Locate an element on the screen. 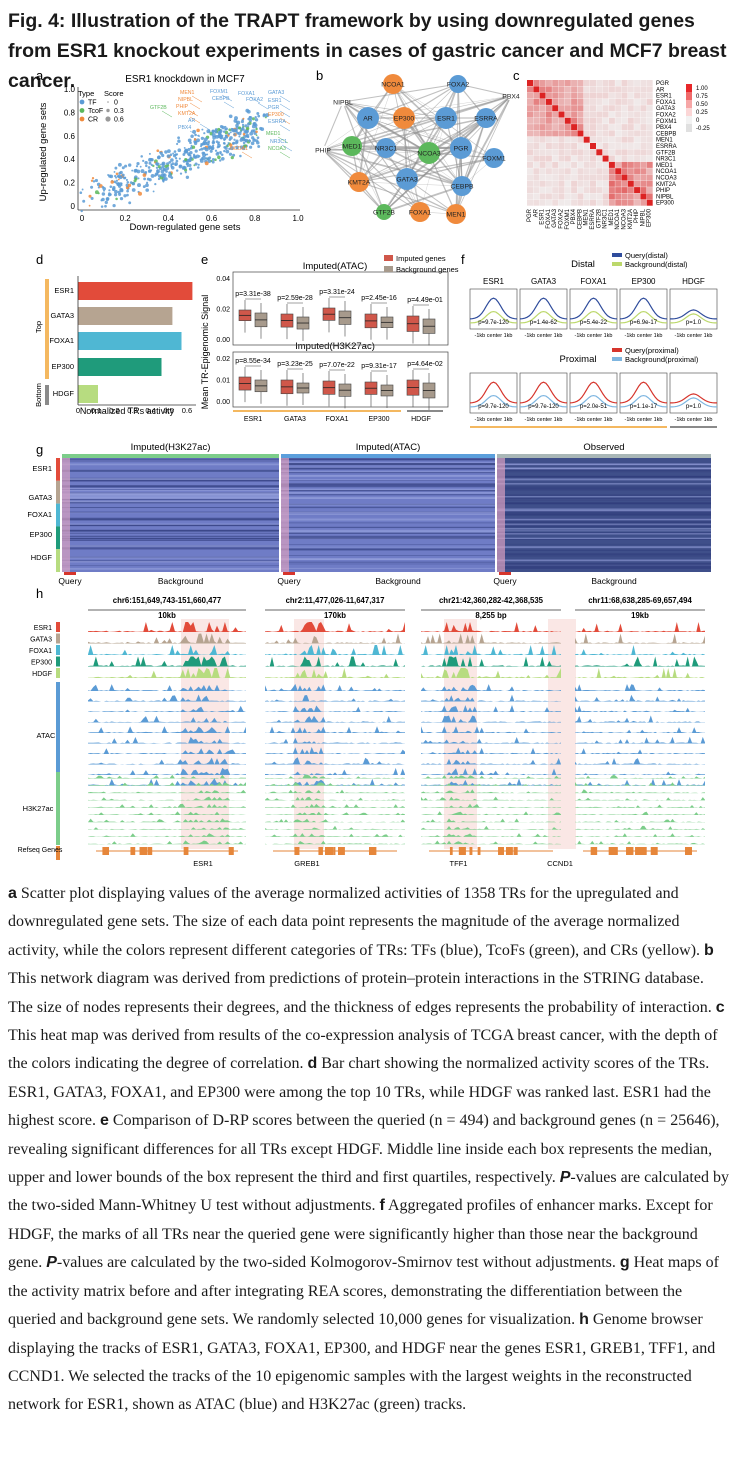  a-label: ESR1 is located at coordinates (275, 101).